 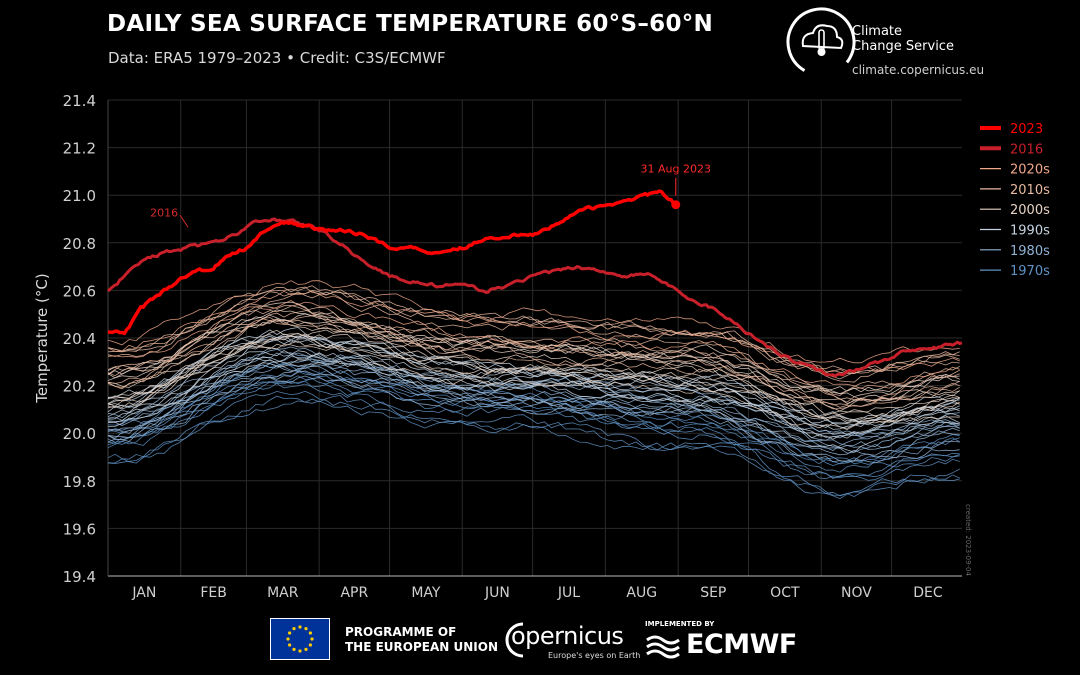 What do you see at coordinates (79, 101) in the screenshot?
I see `y-tick-label: 21.4` at bounding box center [79, 101].